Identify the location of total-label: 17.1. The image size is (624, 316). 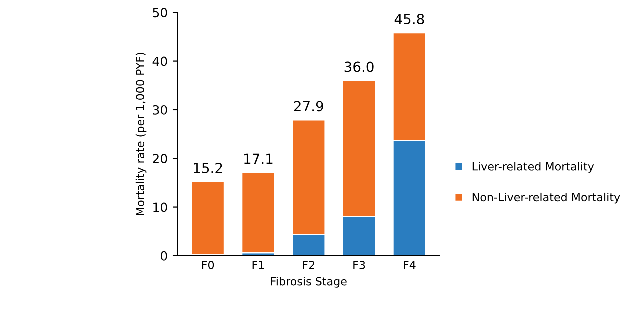
(258, 159).